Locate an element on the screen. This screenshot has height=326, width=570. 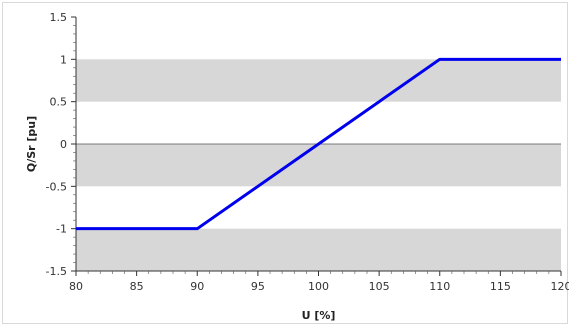
y-tick-label: -1.5 is located at coordinates (56, 271).